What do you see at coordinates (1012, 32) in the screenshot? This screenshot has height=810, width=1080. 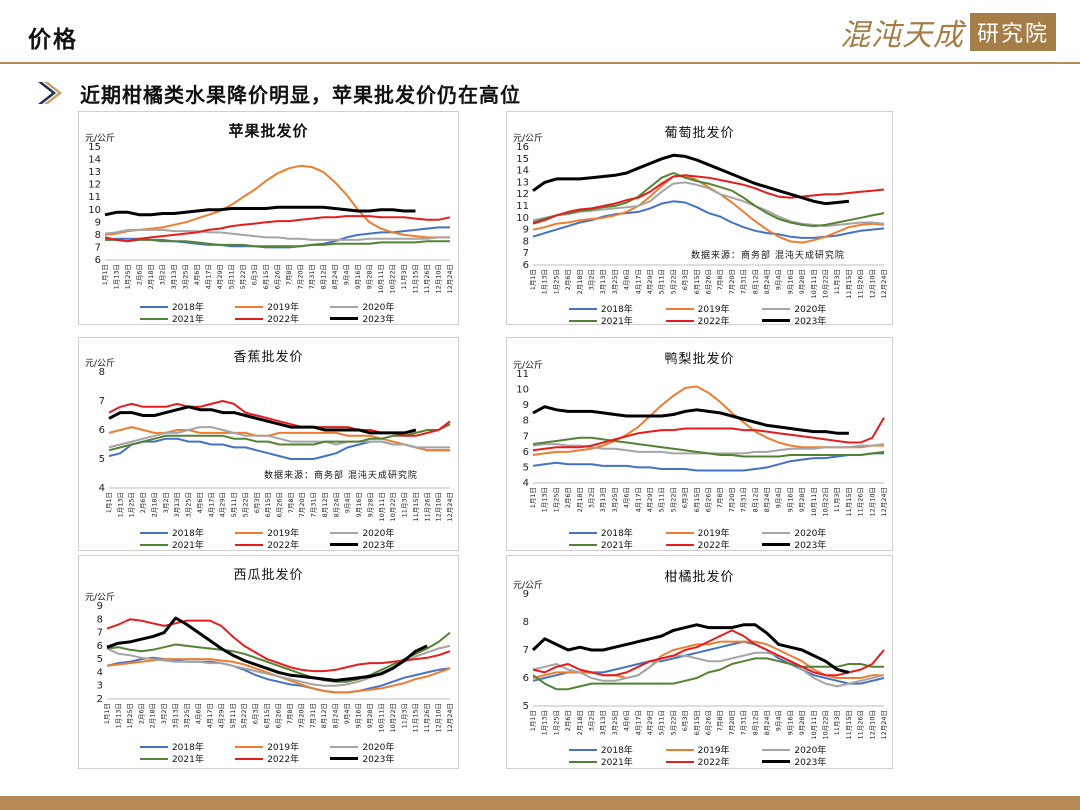 I see `logo-box-text: 研究院` at bounding box center [1012, 32].